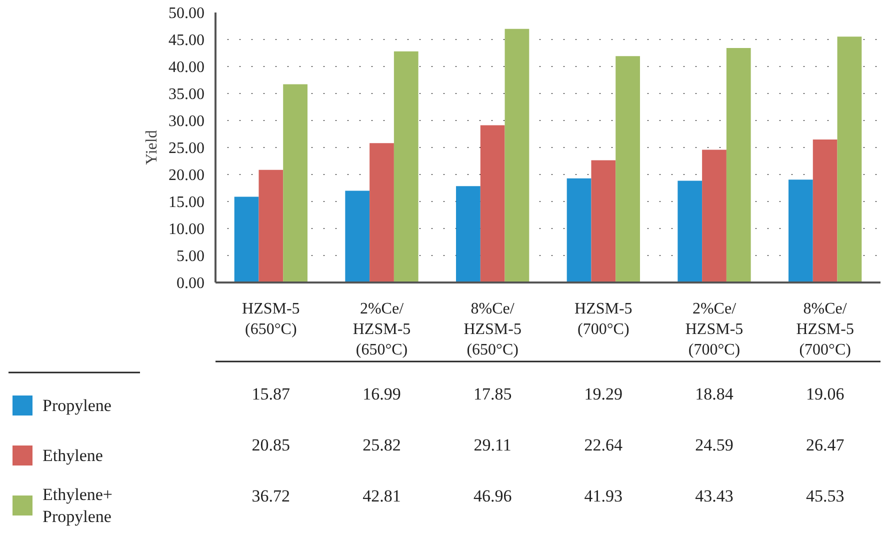 The image size is (888, 552). Describe the element at coordinates (825, 496) in the screenshot. I see `data-label: 45.53` at that location.